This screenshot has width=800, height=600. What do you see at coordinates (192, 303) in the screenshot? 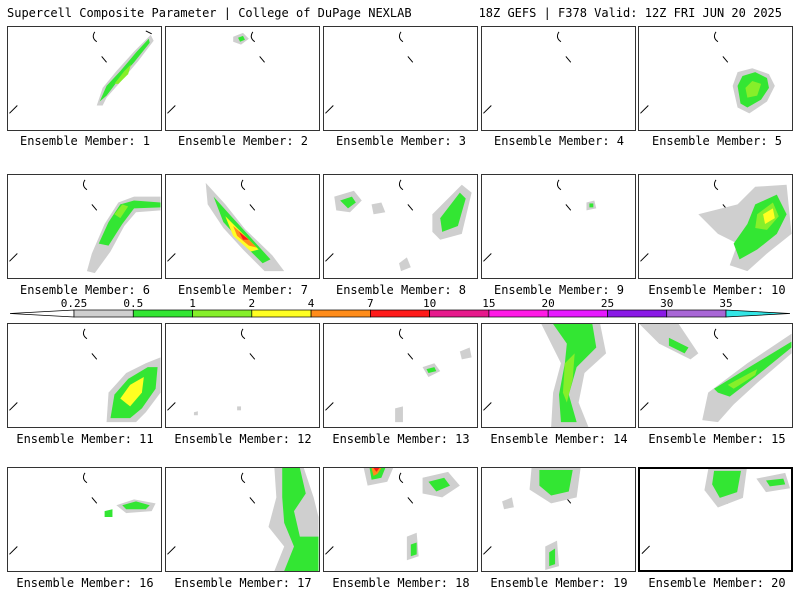
I see `colorbar-tick-label: 1` at bounding box center [192, 303].